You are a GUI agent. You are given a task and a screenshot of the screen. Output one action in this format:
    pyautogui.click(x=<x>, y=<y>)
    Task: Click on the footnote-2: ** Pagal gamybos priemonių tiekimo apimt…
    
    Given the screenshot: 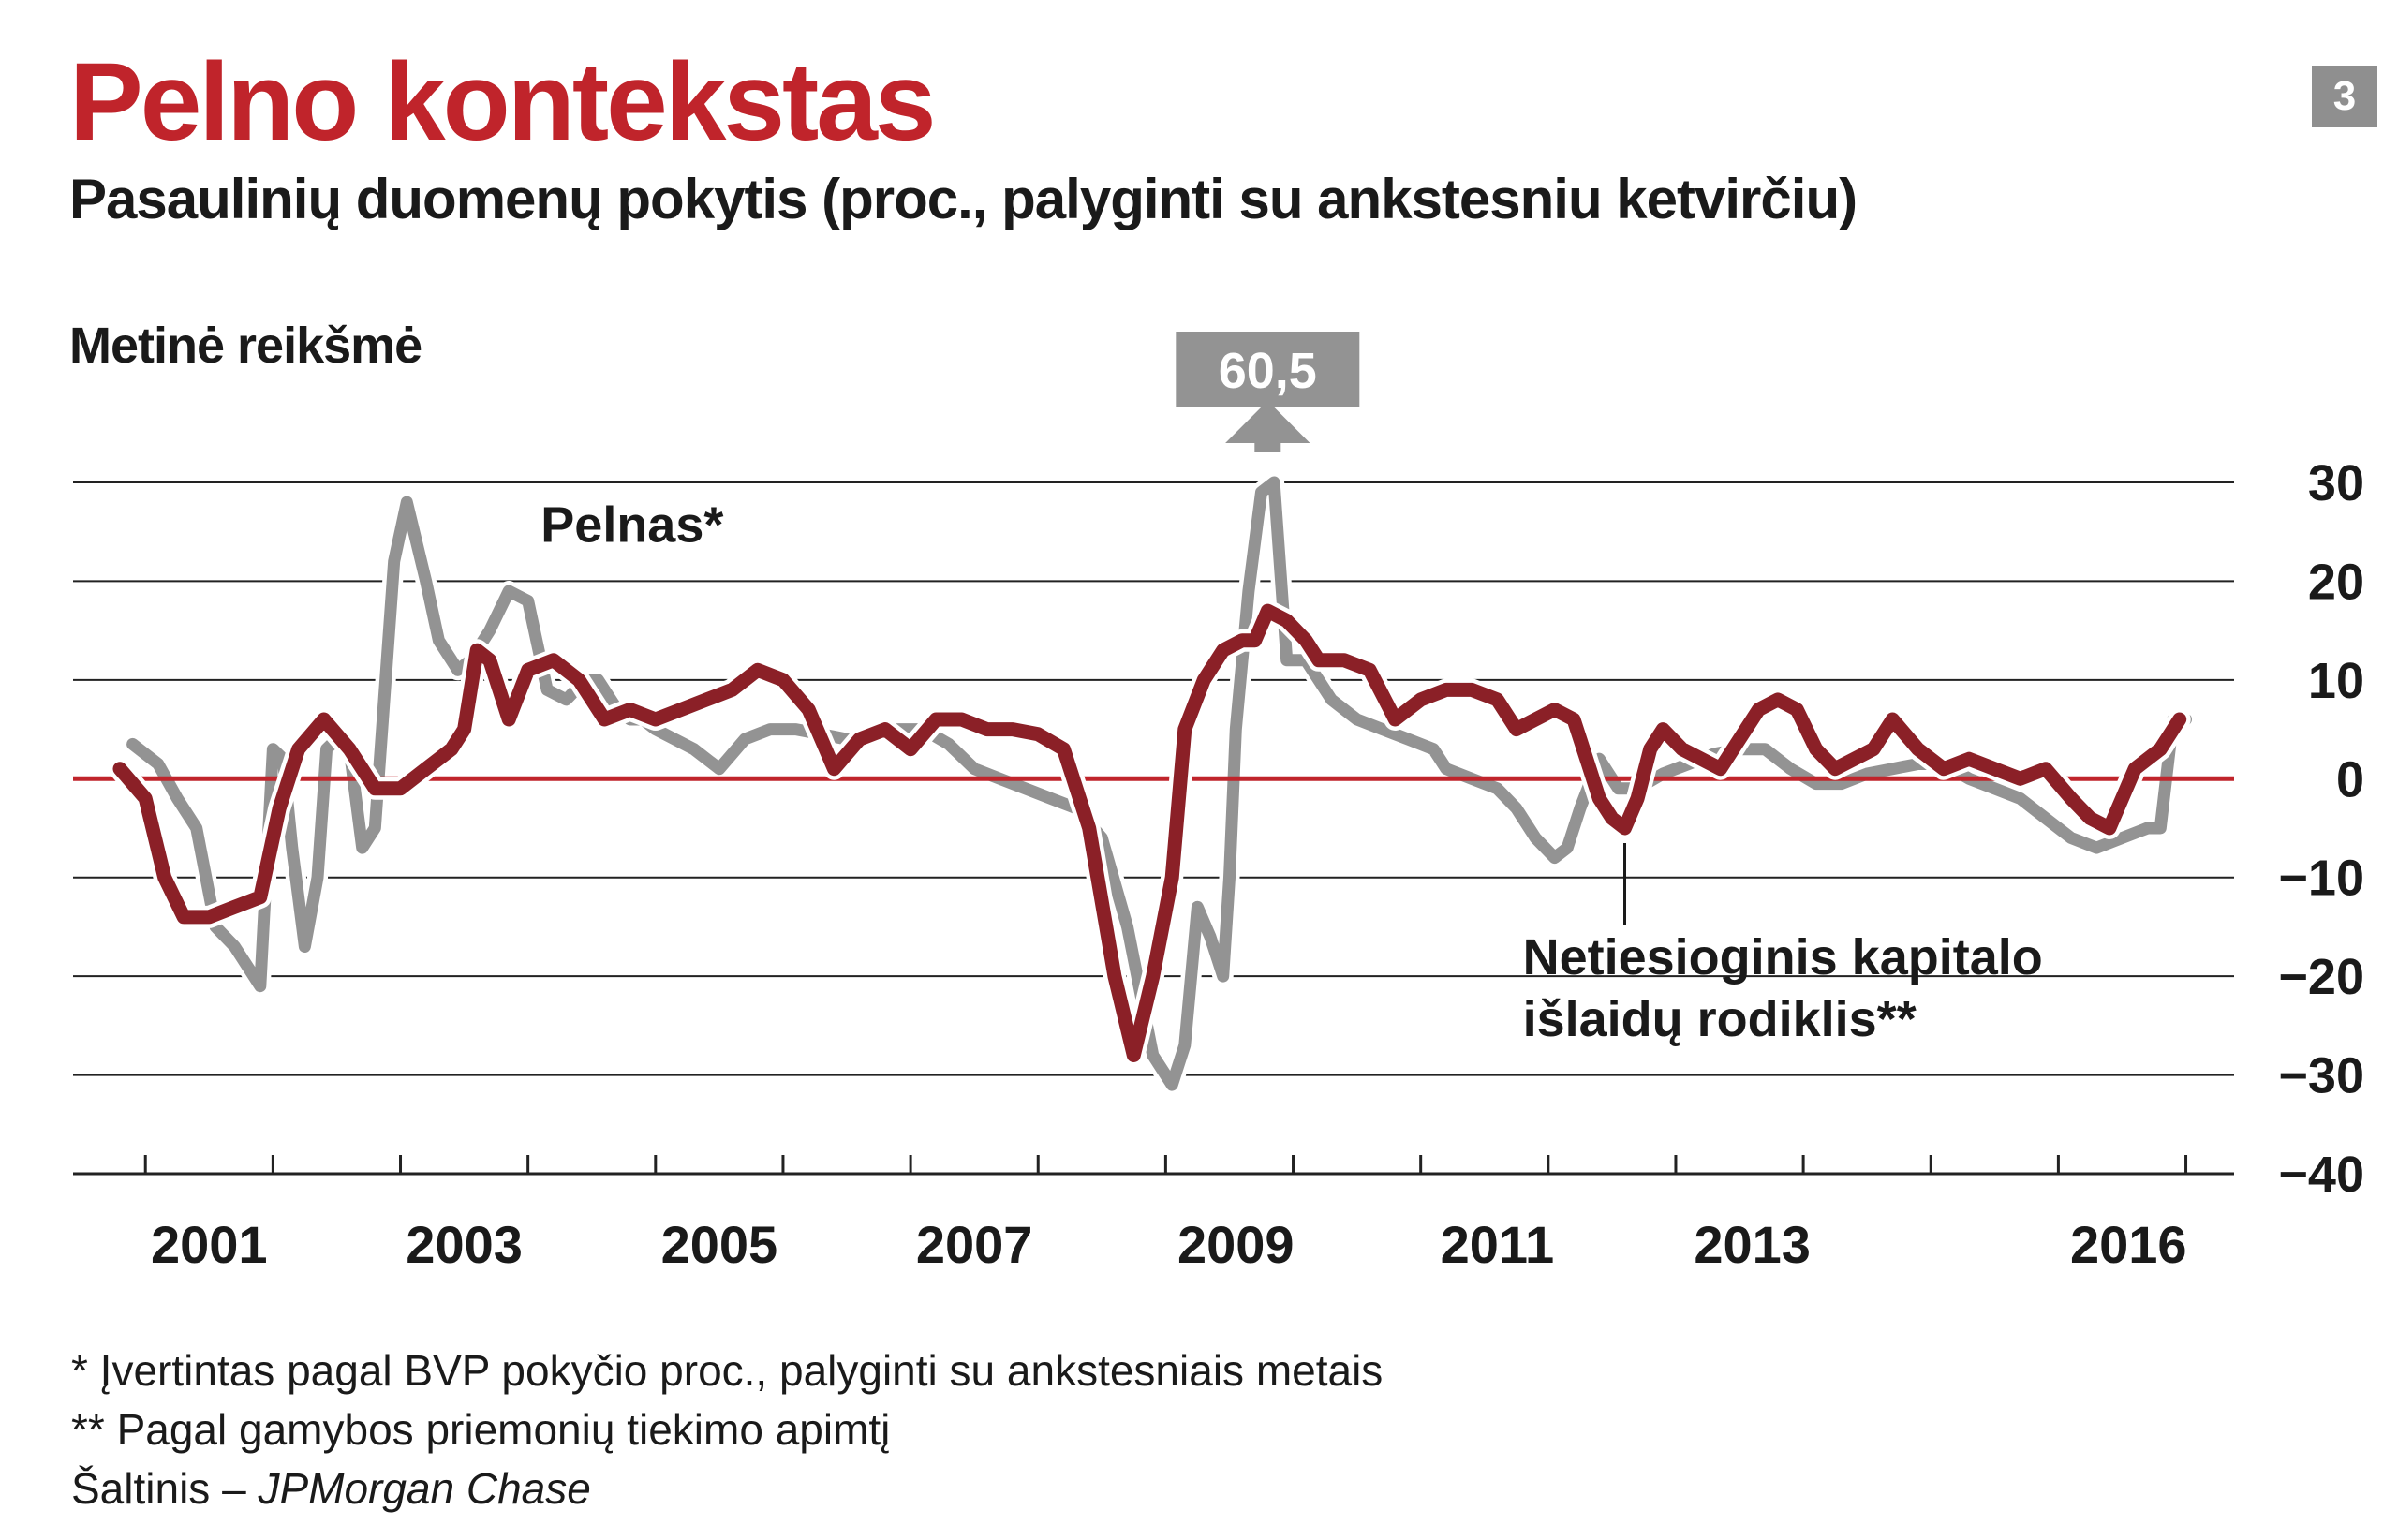 What is the action you would take?
    pyautogui.click(x=481, y=1429)
    